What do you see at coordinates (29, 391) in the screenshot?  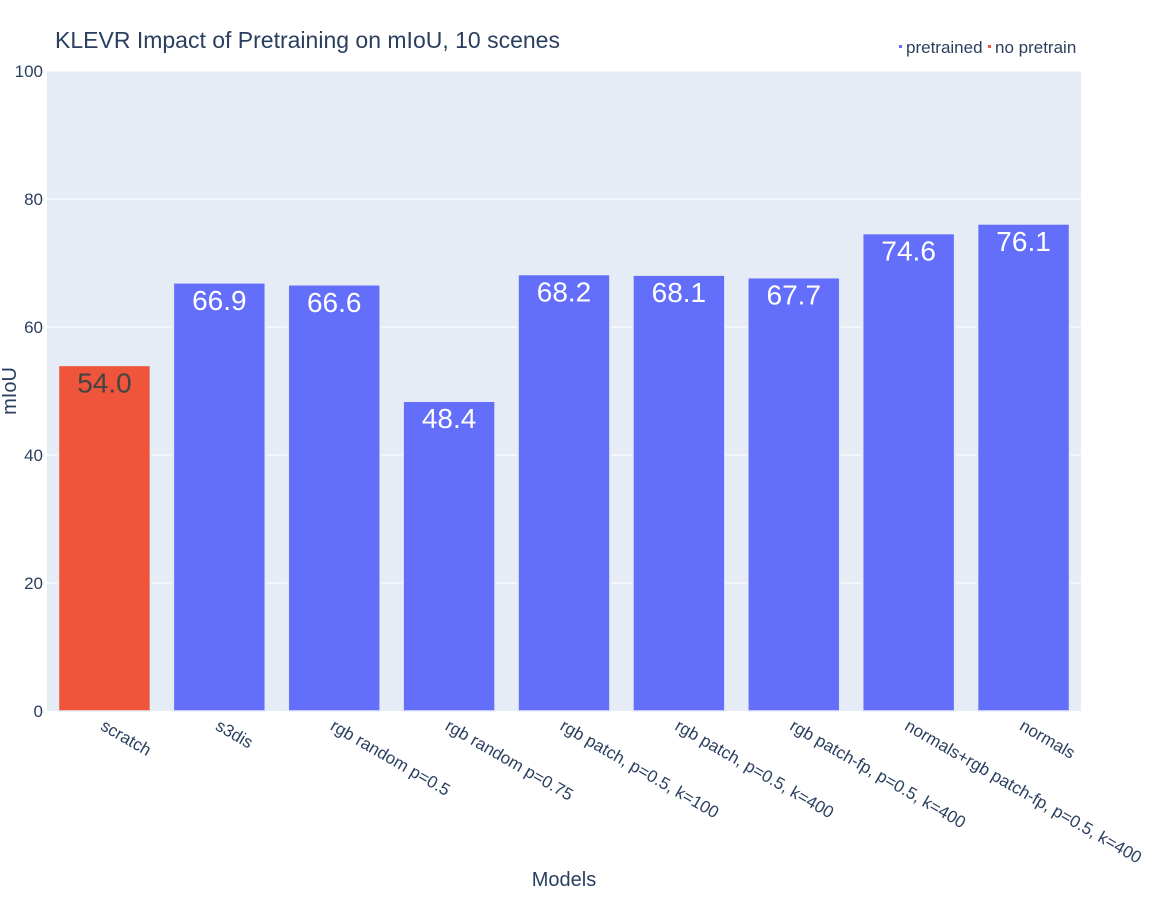 I see `y-tick-labels: 0 20 40 60 80 100` at bounding box center [29, 391].